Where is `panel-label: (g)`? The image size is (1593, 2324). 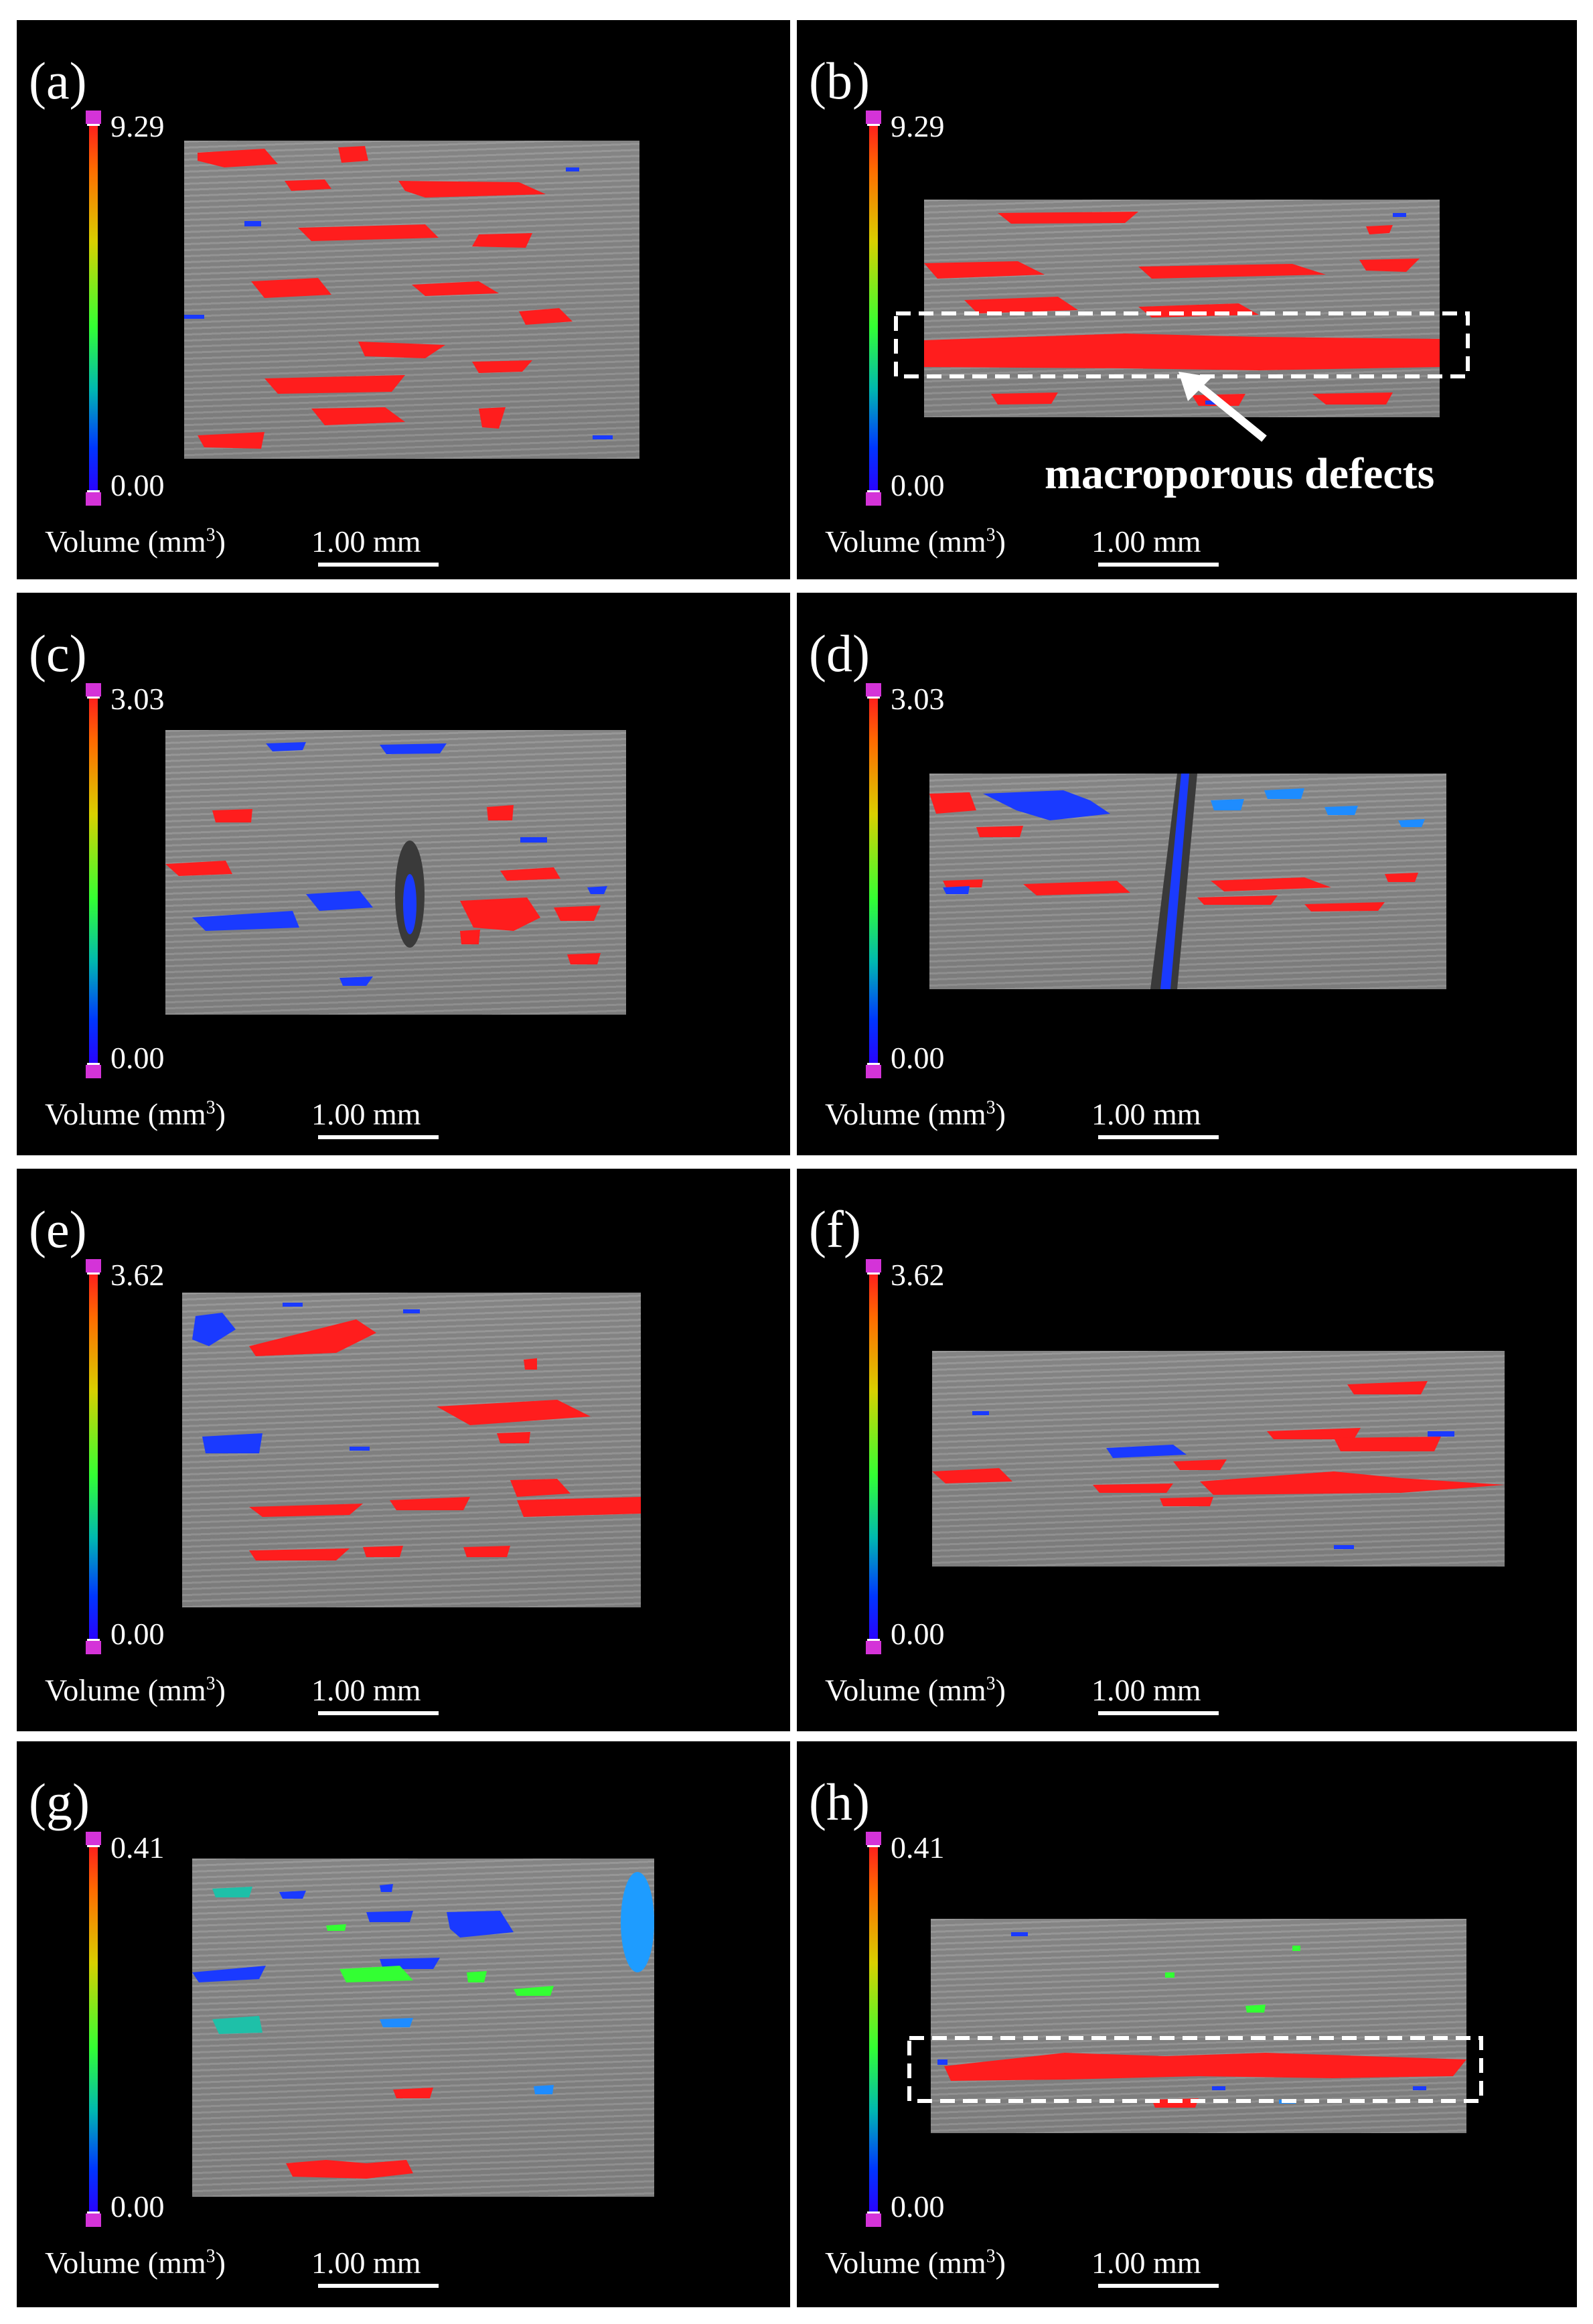
panel-label: (g) is located at coordinates (59, 1802).